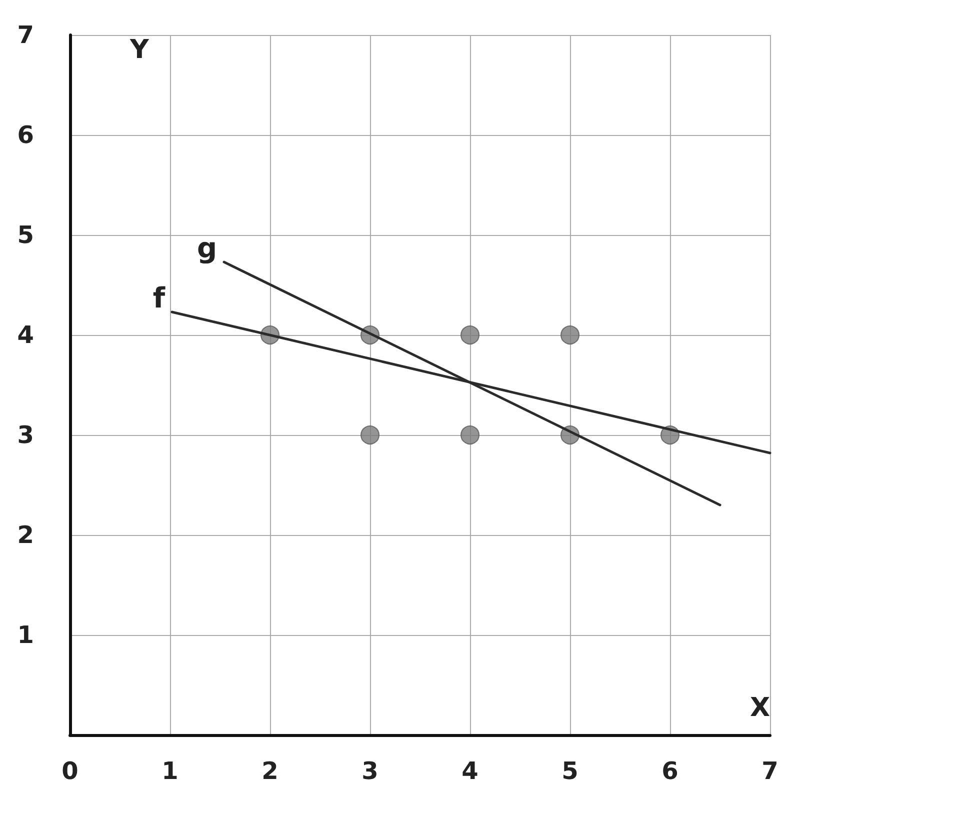 Image resolution: width=960 pixels, height=822 pixels. What do you see at coordinates (760, 708) in the screenshot?
I see `x-axis-title: X` at bounding box center [760, 708].